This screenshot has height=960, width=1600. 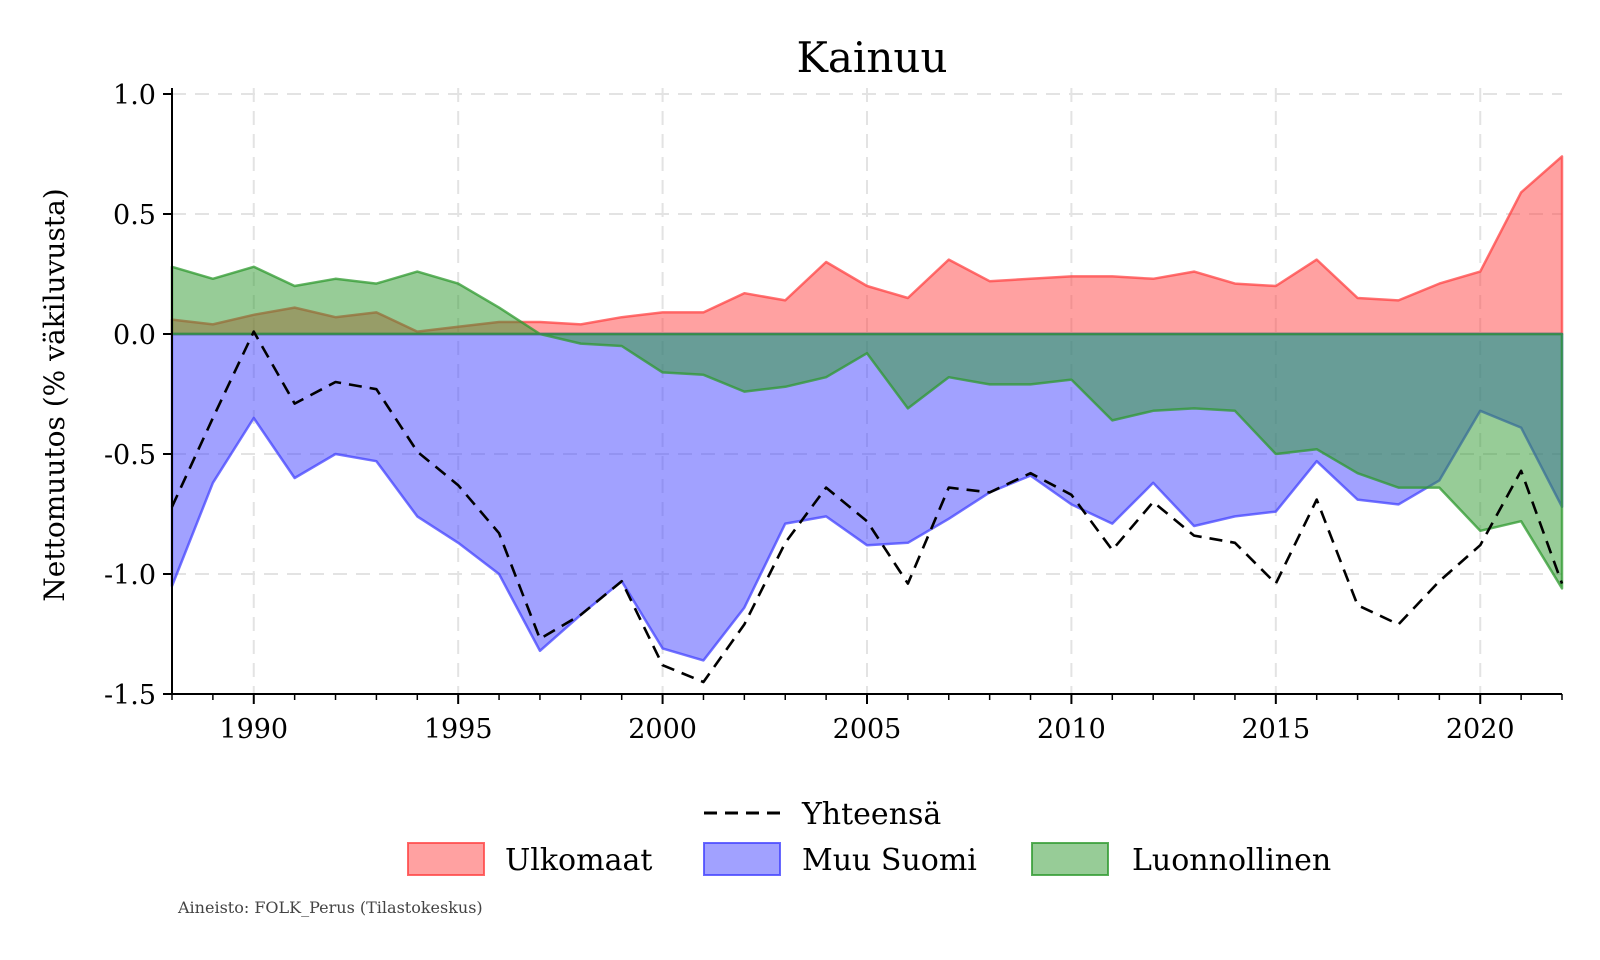 I want to click on legend-swatch-luonnollinen, so click(x=1070, y=859).